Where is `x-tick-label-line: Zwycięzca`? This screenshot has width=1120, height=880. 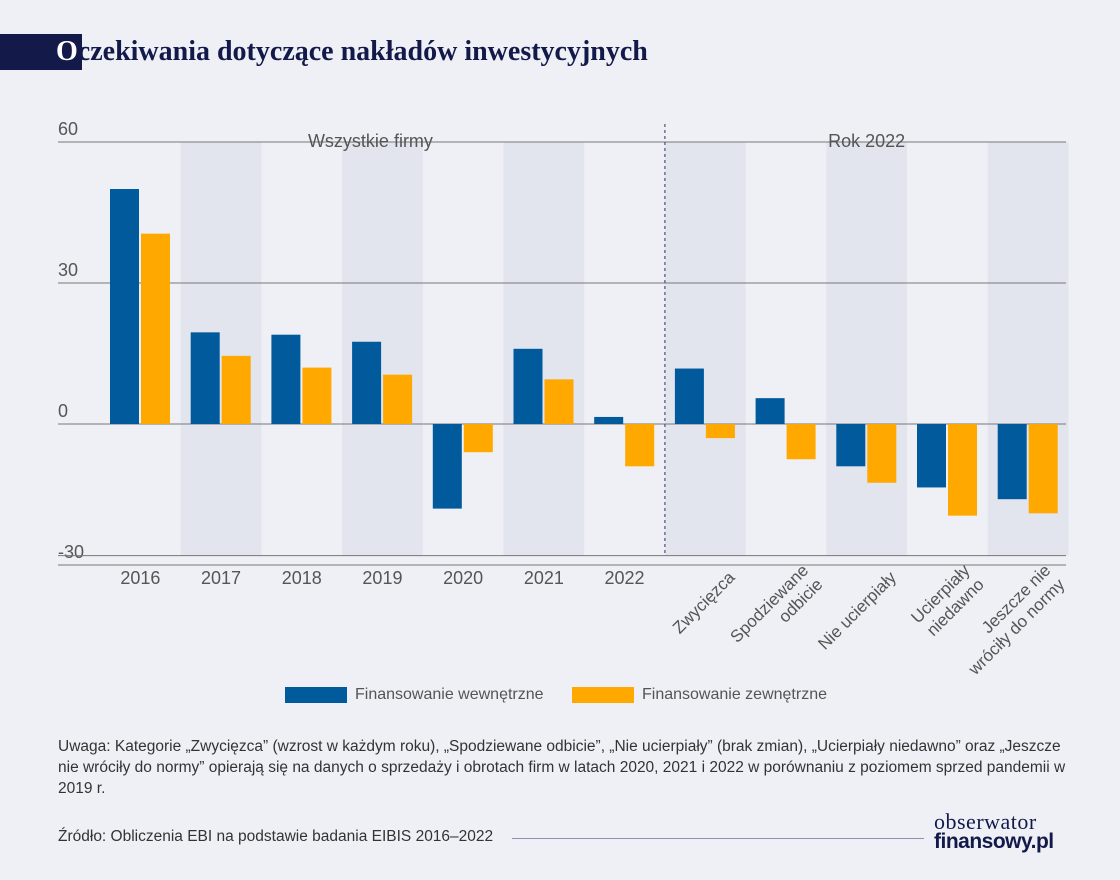
x-tick-label-line: Zwycięzca is located at coordinates (704, 603).